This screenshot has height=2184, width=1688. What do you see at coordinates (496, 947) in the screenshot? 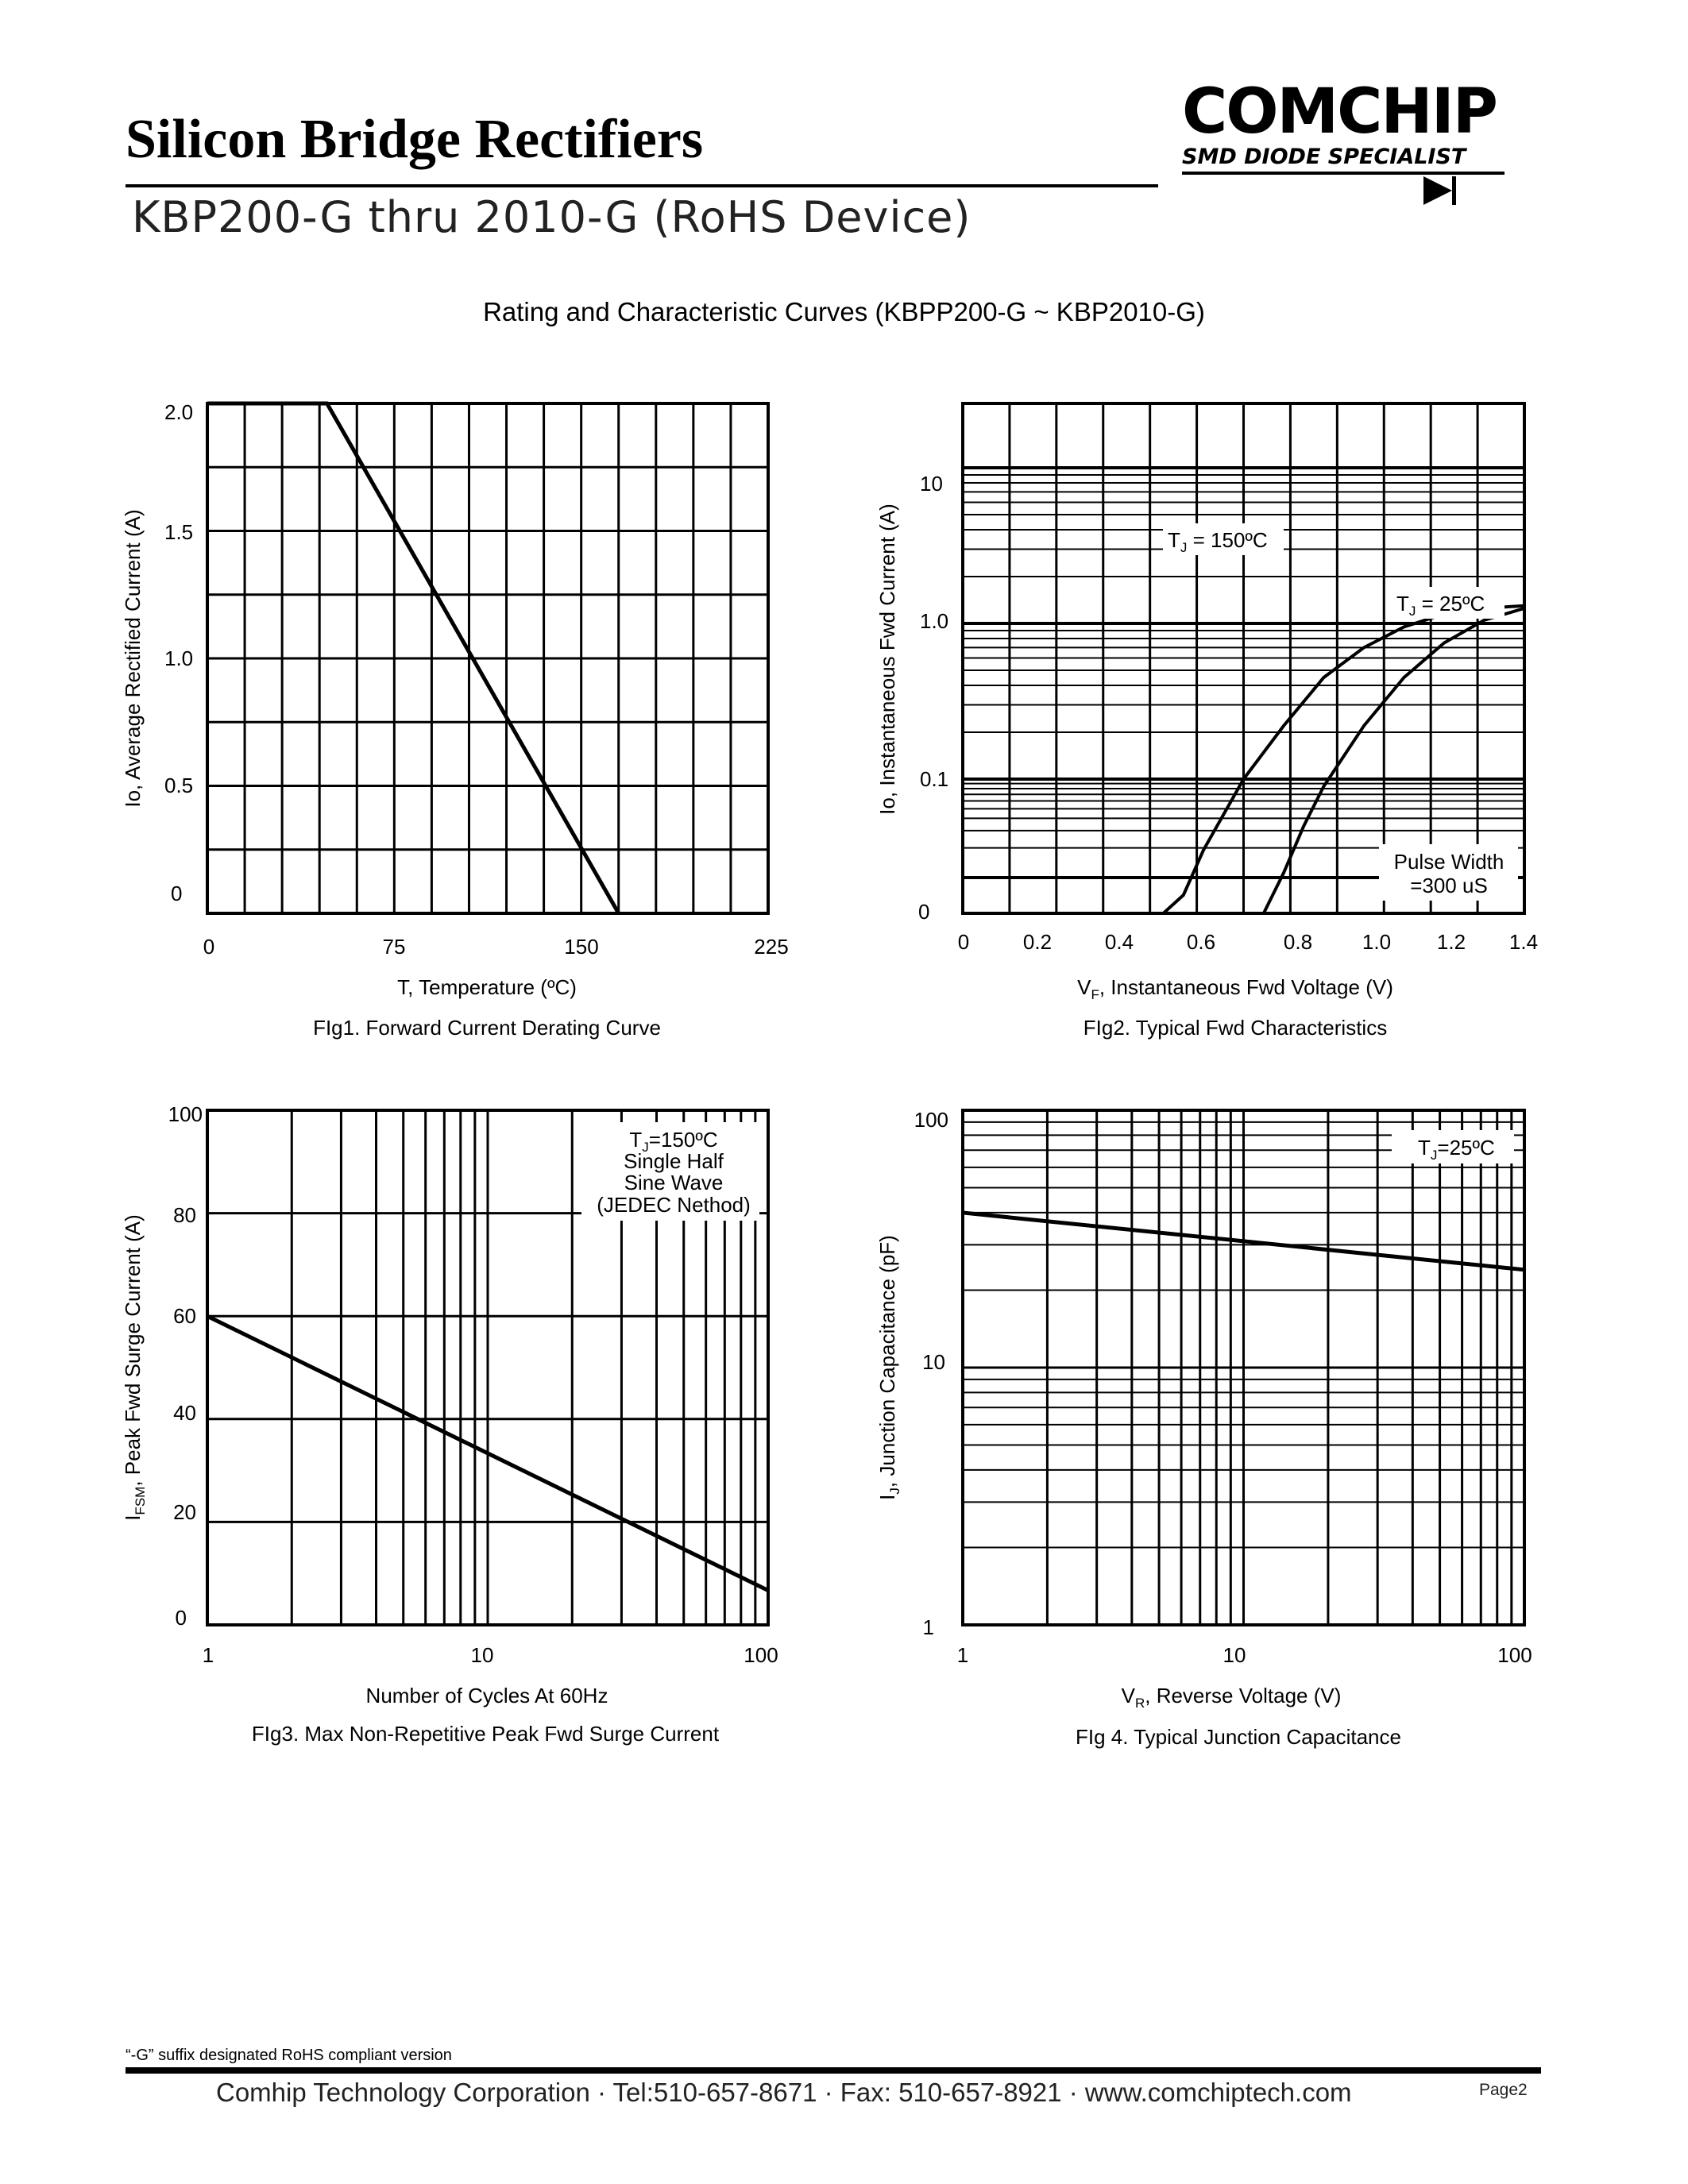
I see `c1-xticks: 0 75 150 225` at bounding box center [496, 947].